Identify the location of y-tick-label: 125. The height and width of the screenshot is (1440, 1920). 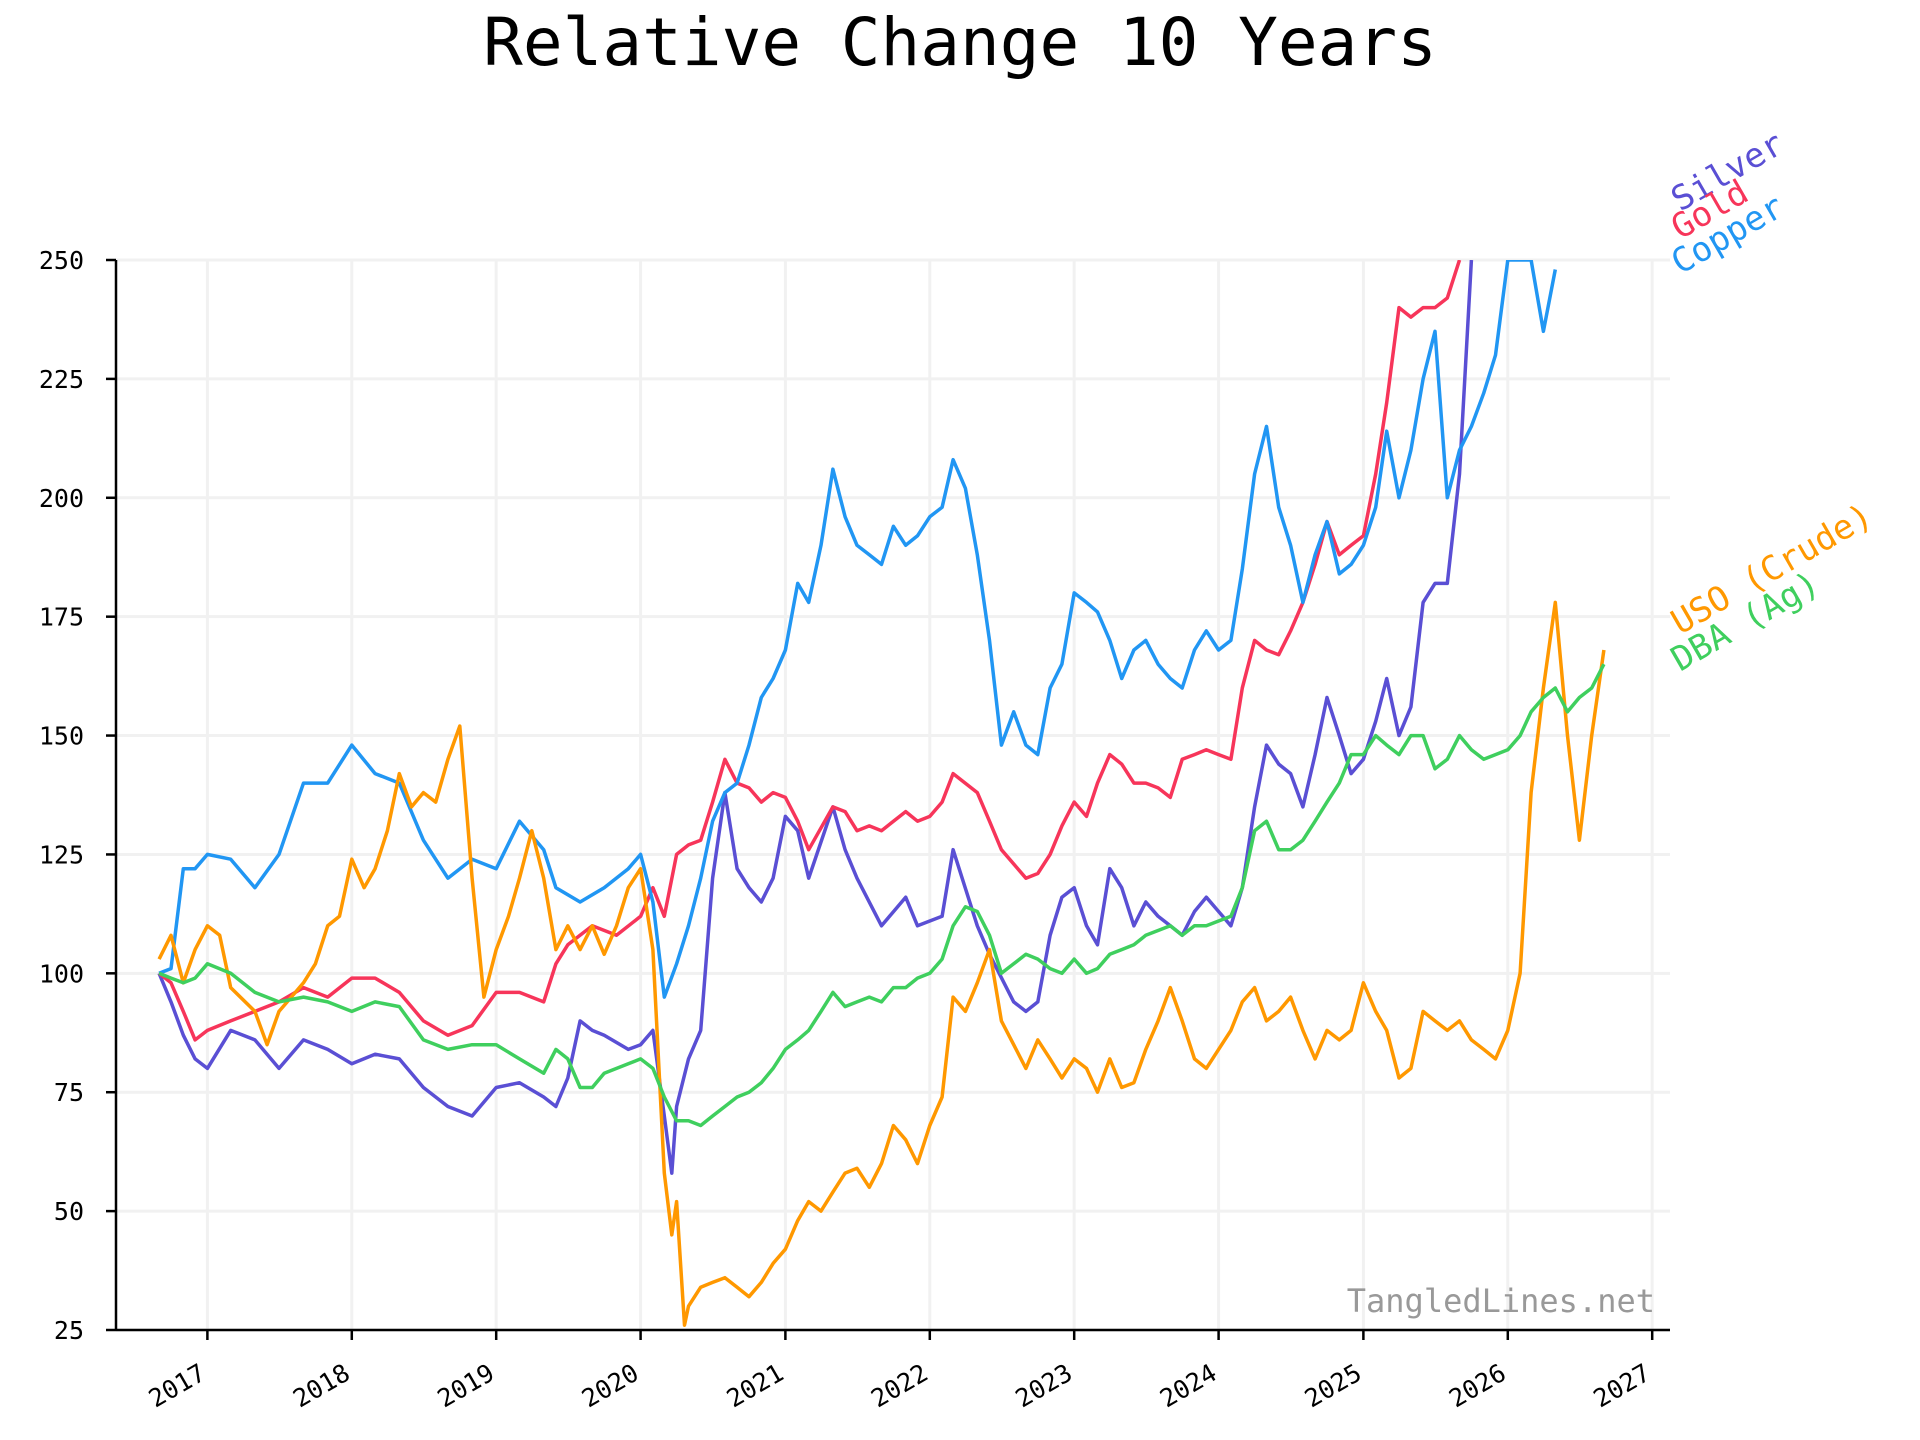
(61, 854).